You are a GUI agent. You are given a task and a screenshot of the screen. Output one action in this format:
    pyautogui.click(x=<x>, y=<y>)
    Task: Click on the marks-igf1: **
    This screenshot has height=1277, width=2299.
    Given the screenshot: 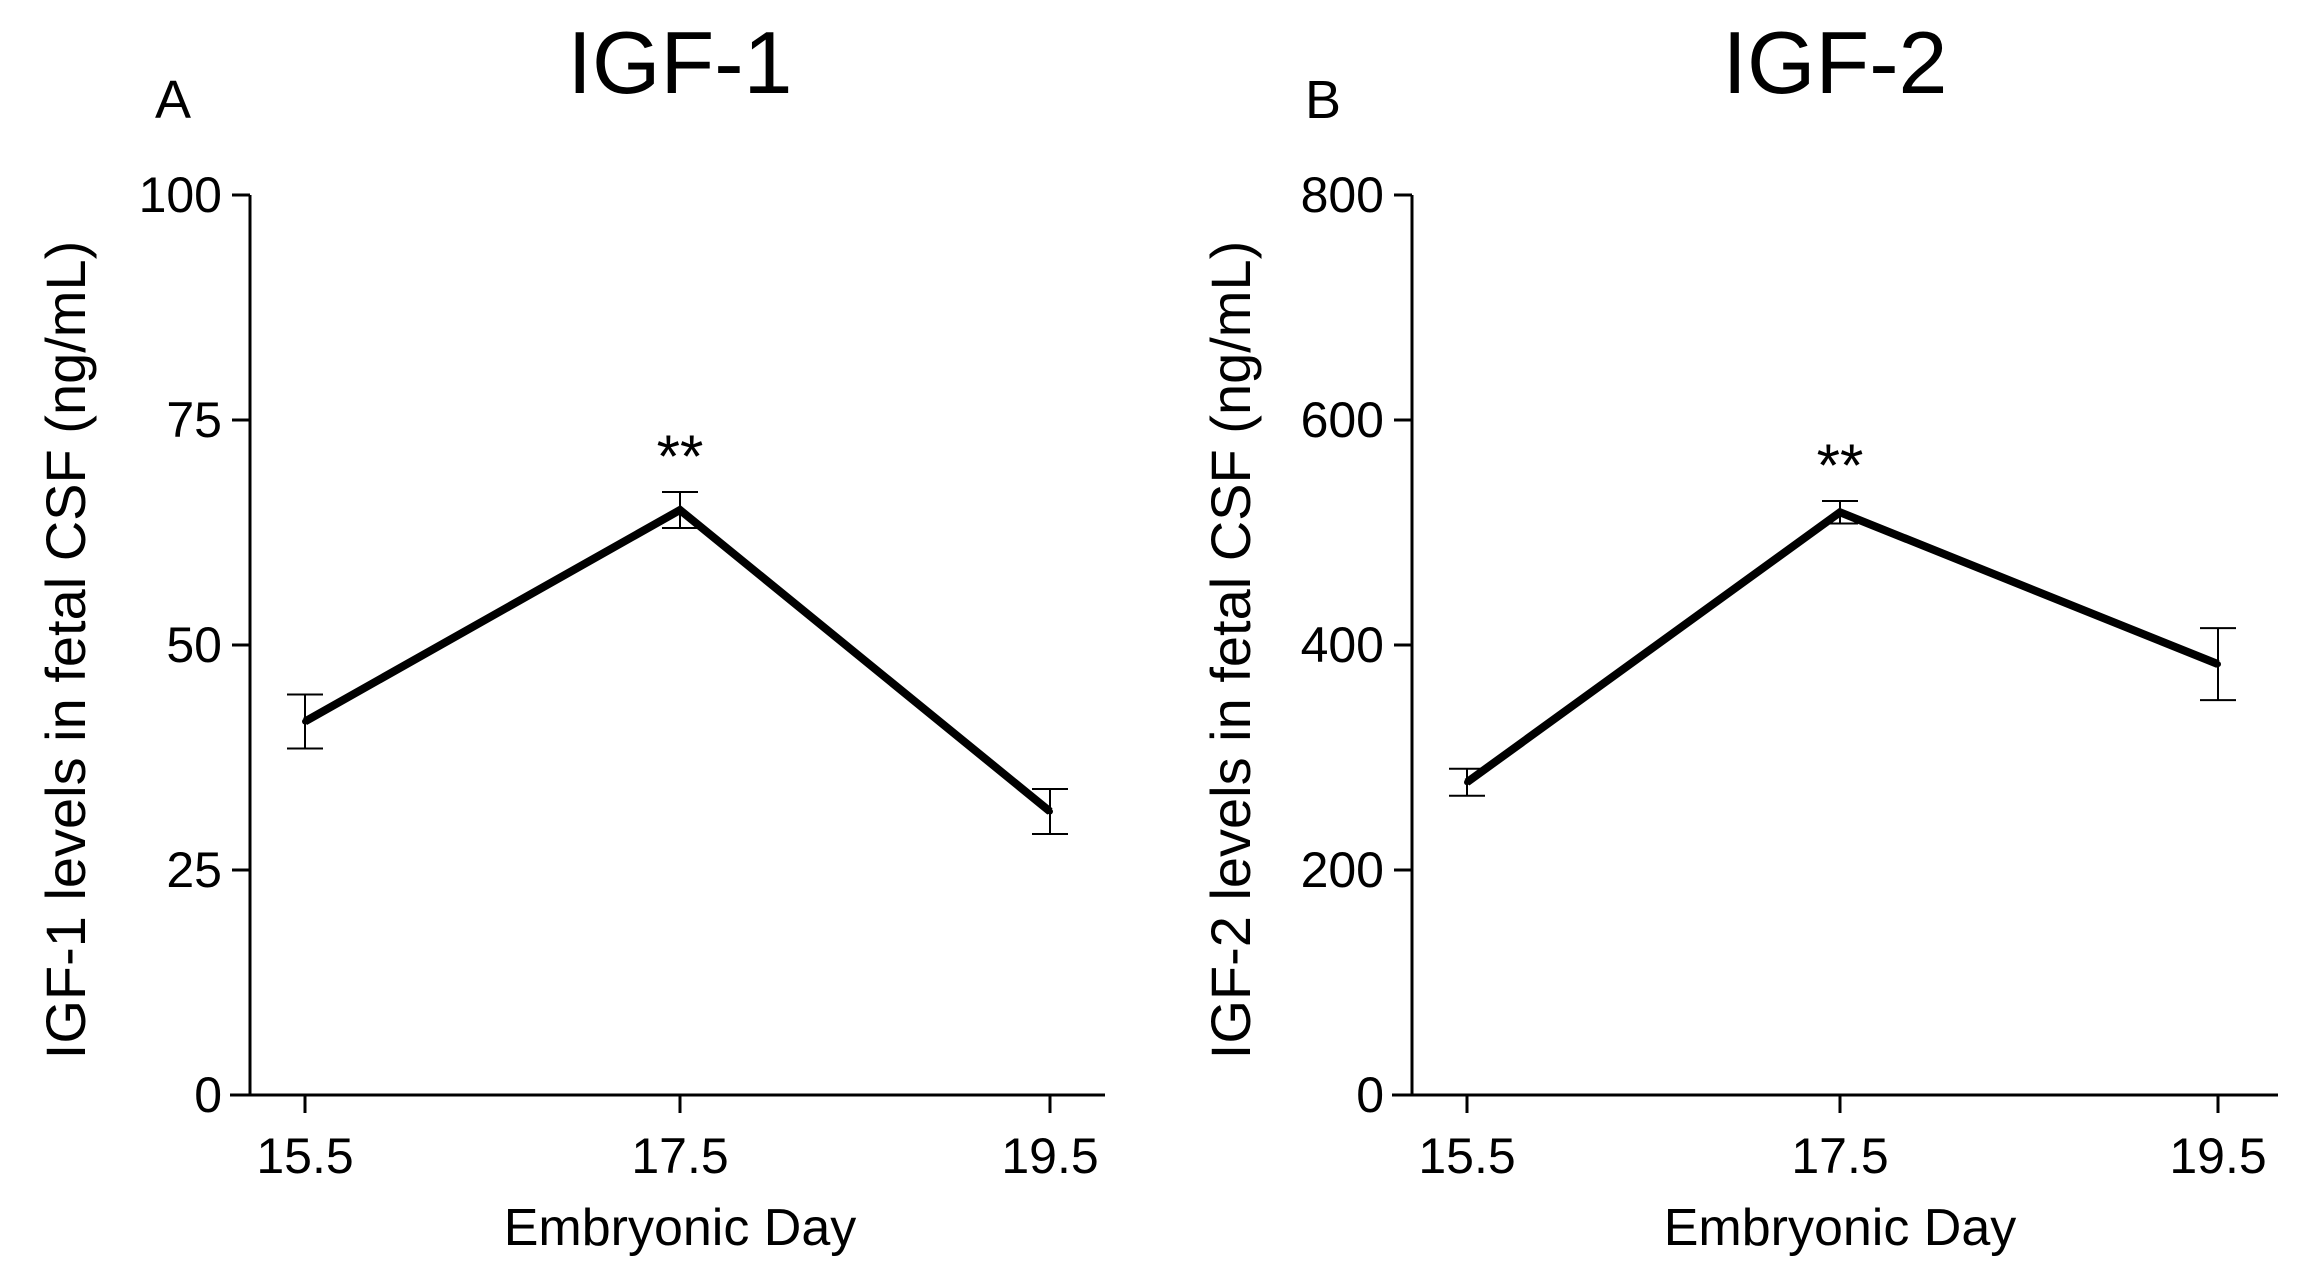 What is the action you would take?
    pyautogui.click(x=677, y=629)
    